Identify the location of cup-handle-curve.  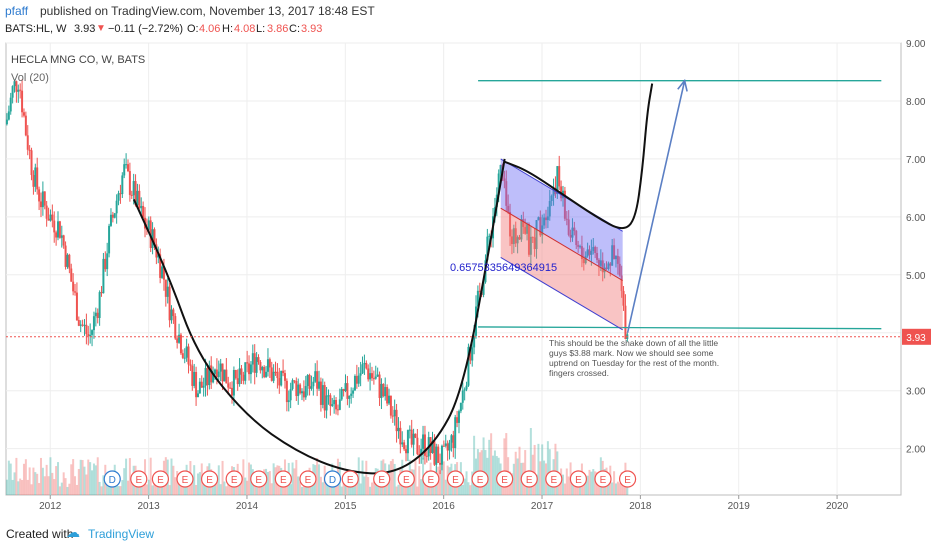
(579, 156).